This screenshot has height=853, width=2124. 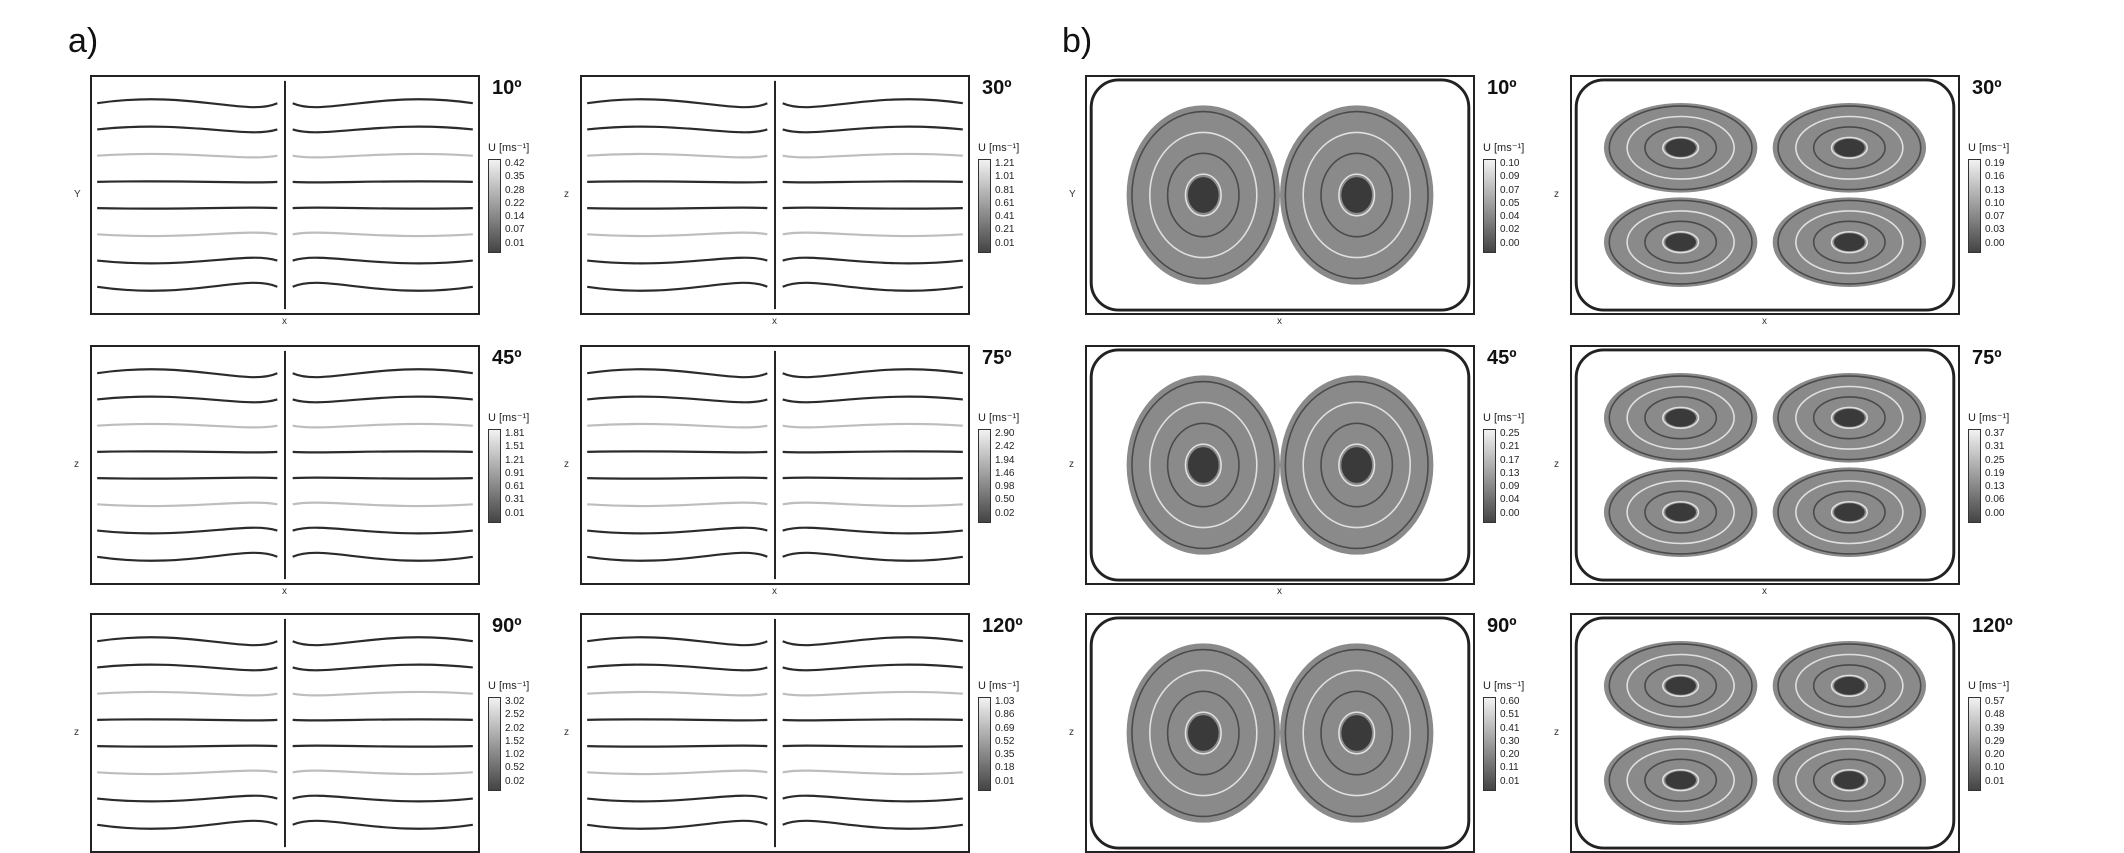 What do you see at coordinates (1005, 177) in the screenshot?
I see `colorbar-tick-label: 1.01` at bounding box center [1005, 177].